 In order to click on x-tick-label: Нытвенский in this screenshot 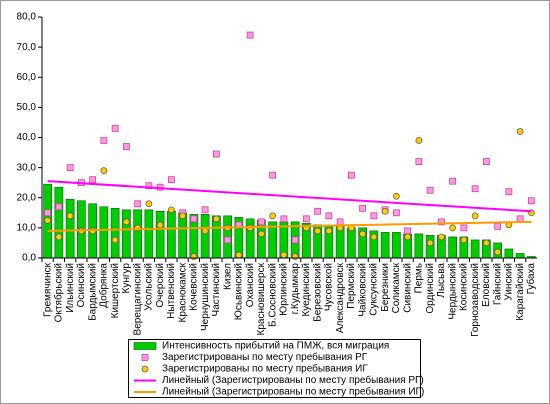, I will do `click(171, 291)`.